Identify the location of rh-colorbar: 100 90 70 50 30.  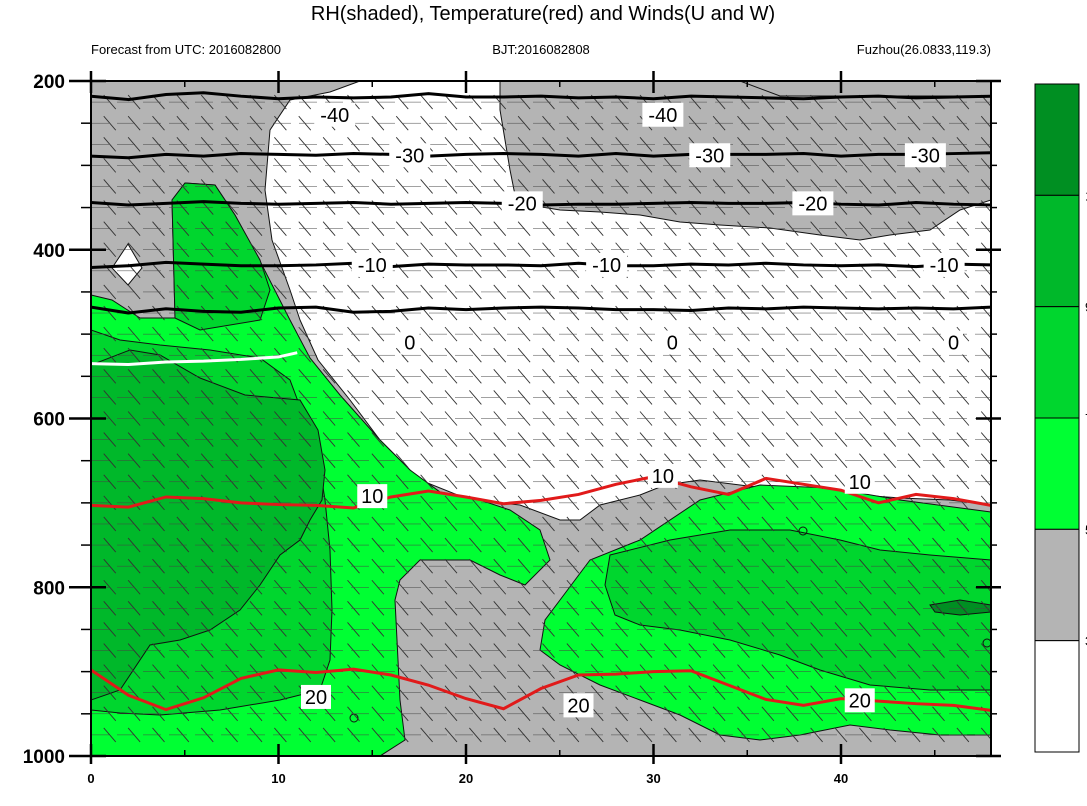
(1060, 418).